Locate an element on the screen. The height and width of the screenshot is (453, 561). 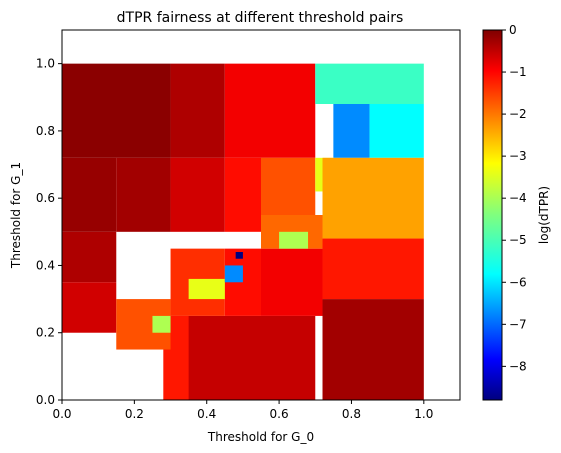
colorbar-tick-label: −7 is located at coordinates (518, 324).